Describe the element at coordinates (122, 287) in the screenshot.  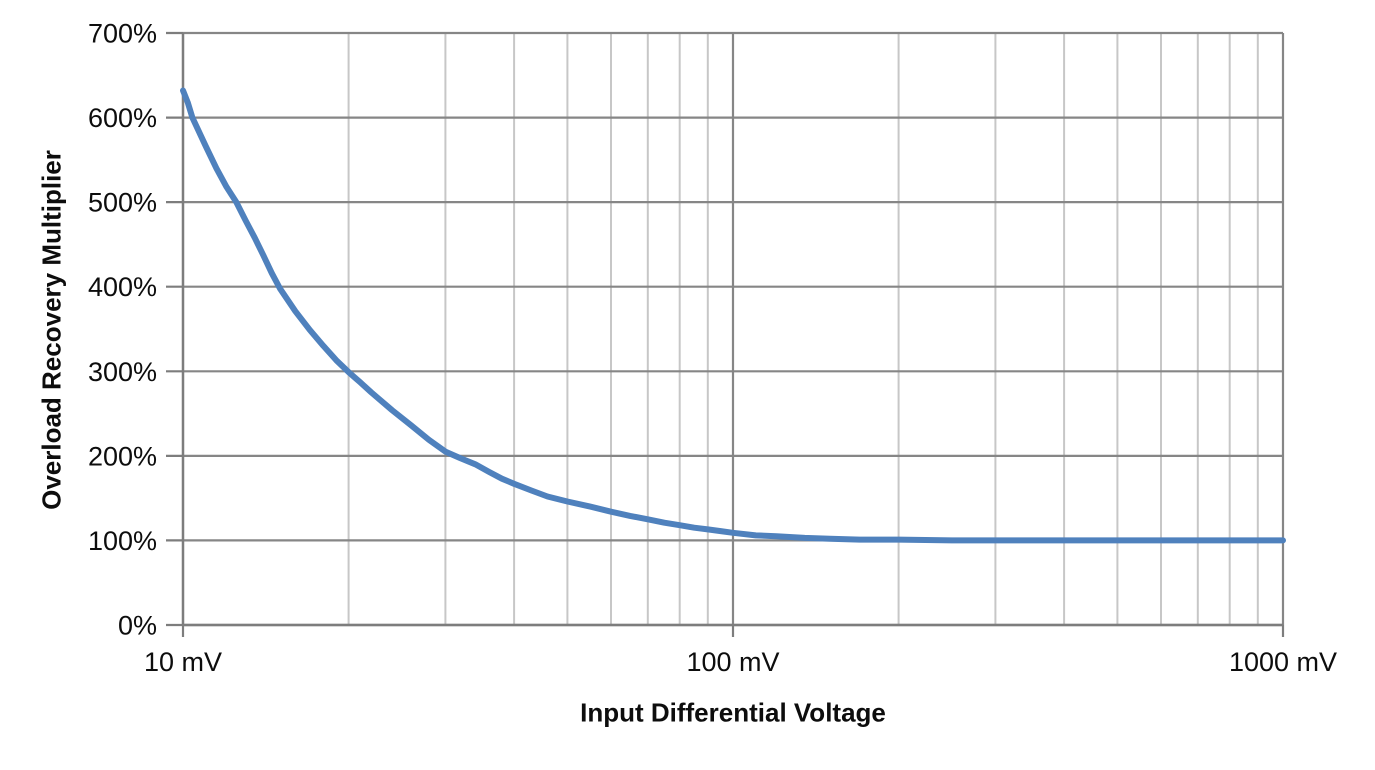
I see `y-tick-label: 400%` at that location.